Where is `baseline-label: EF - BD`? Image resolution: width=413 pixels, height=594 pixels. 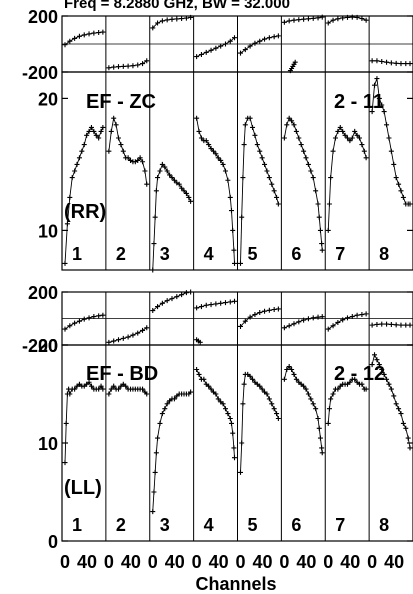
baseline-label: EF - BD is located at coordinates (122, 374).